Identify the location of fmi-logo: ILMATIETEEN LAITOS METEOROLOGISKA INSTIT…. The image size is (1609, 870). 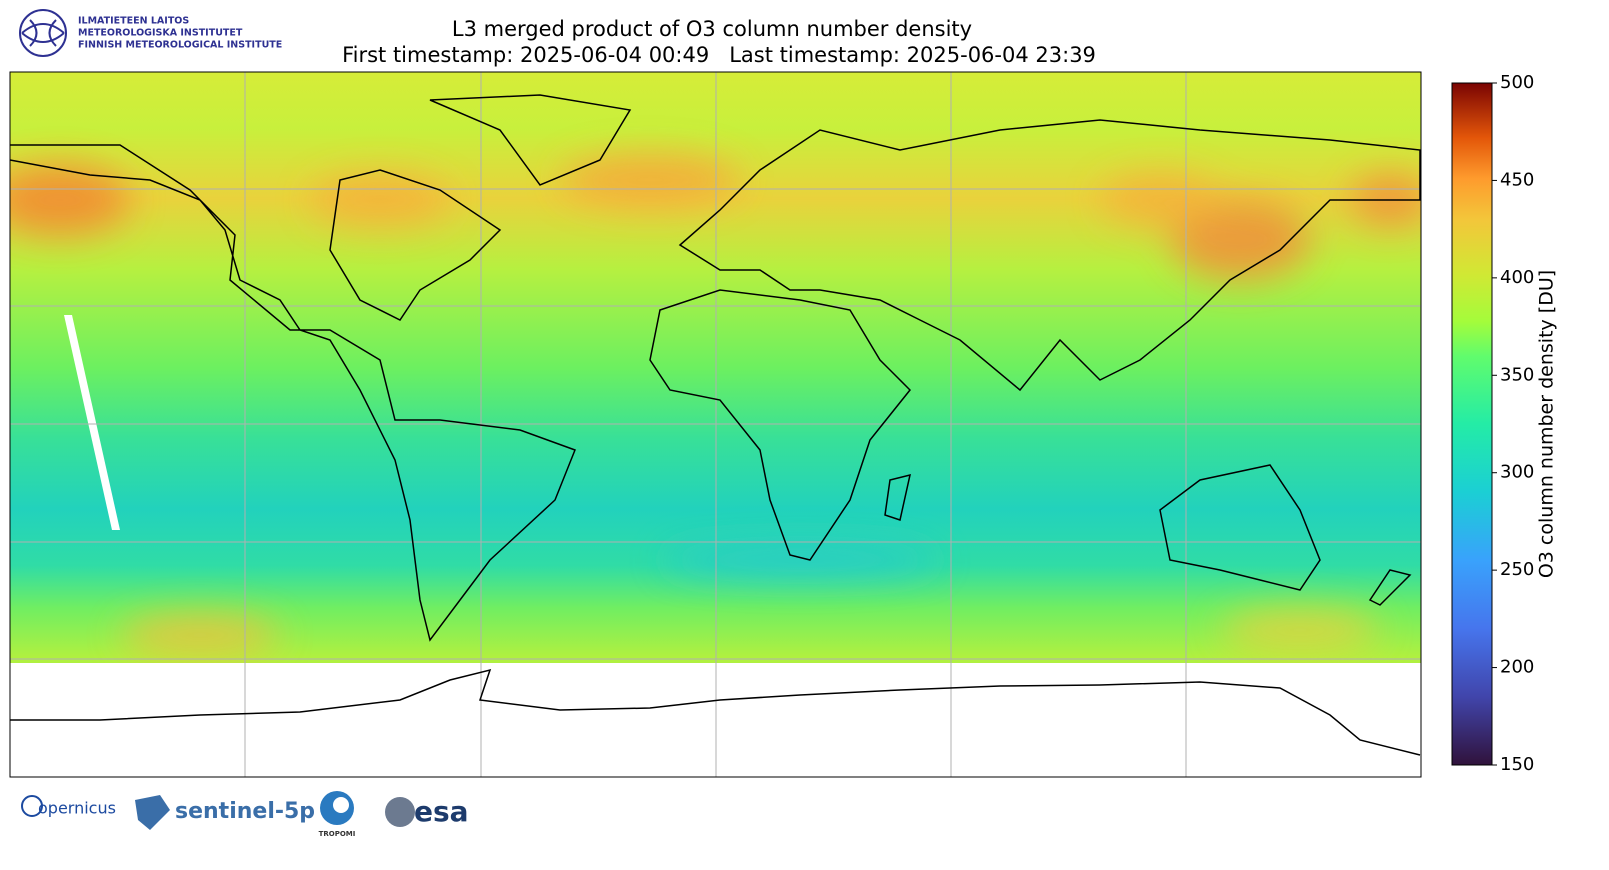
(150, 33).